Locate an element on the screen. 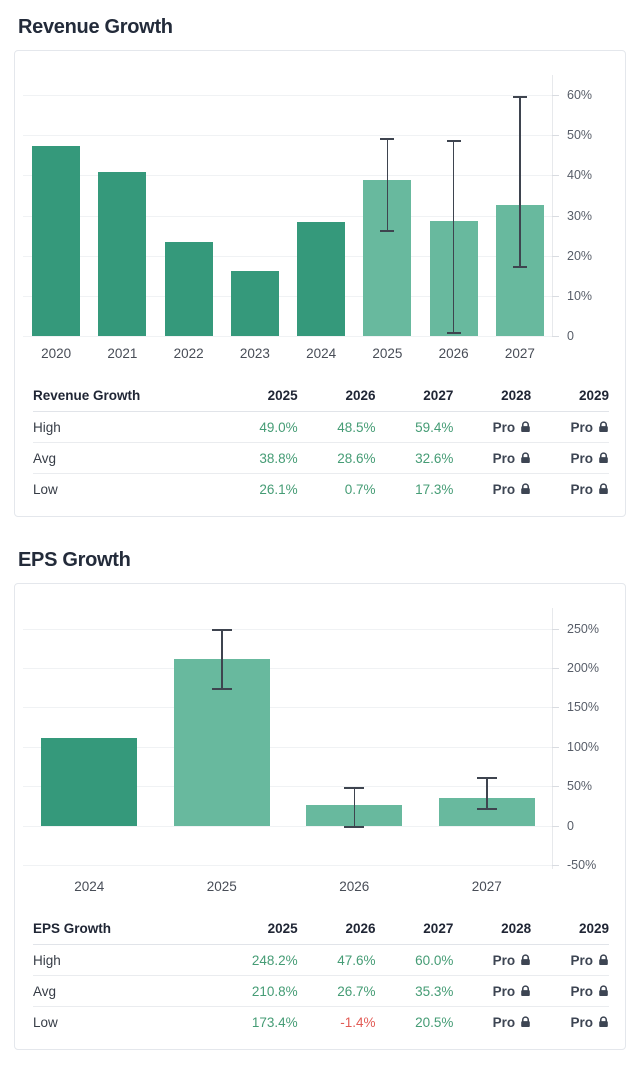 The image size is (640, 1068). column-header-2025: 2025 is located at coordinates (282, 395).